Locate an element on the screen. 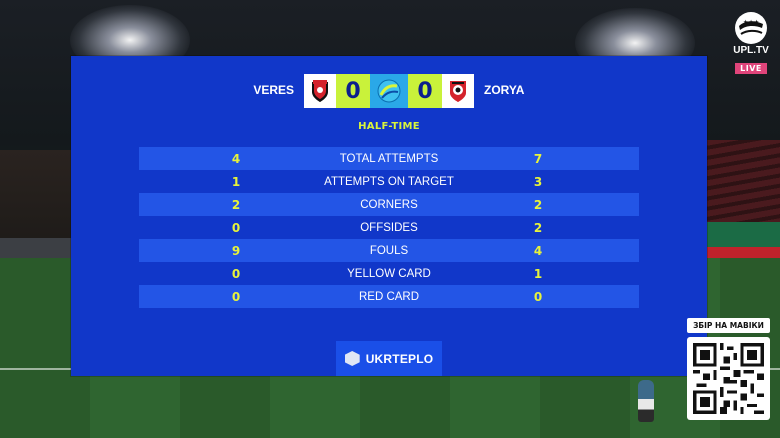 The width and height of the screenshot is (780, 438). broadcaster-logo: ★★★ UPL.TV LIVE is located at coordinates (751, 47).